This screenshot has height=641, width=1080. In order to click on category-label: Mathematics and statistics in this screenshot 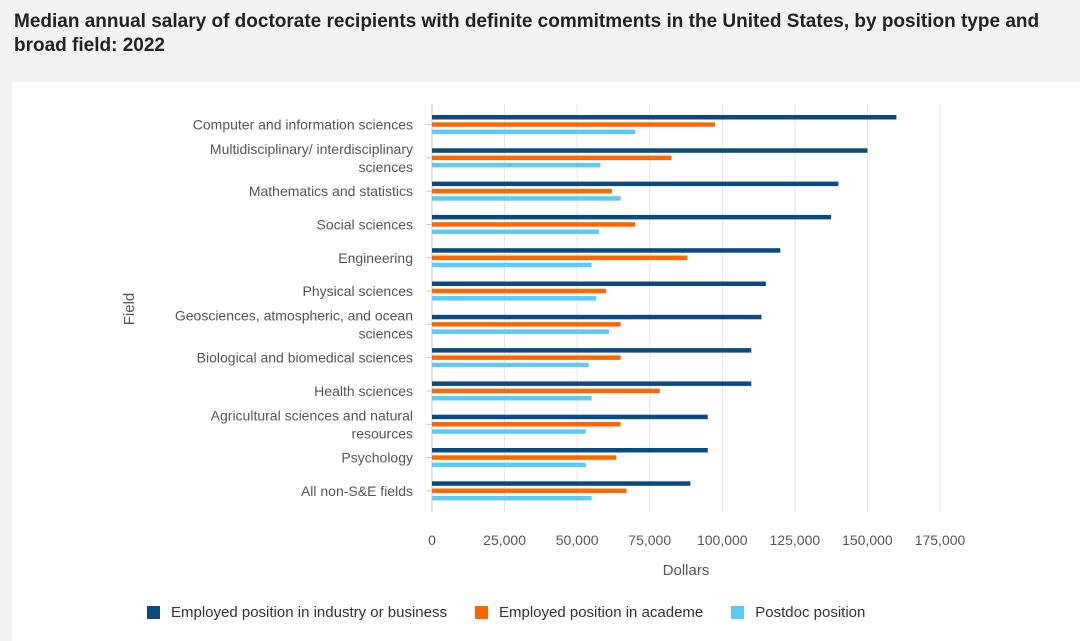, I will do `click(331, 191)`.